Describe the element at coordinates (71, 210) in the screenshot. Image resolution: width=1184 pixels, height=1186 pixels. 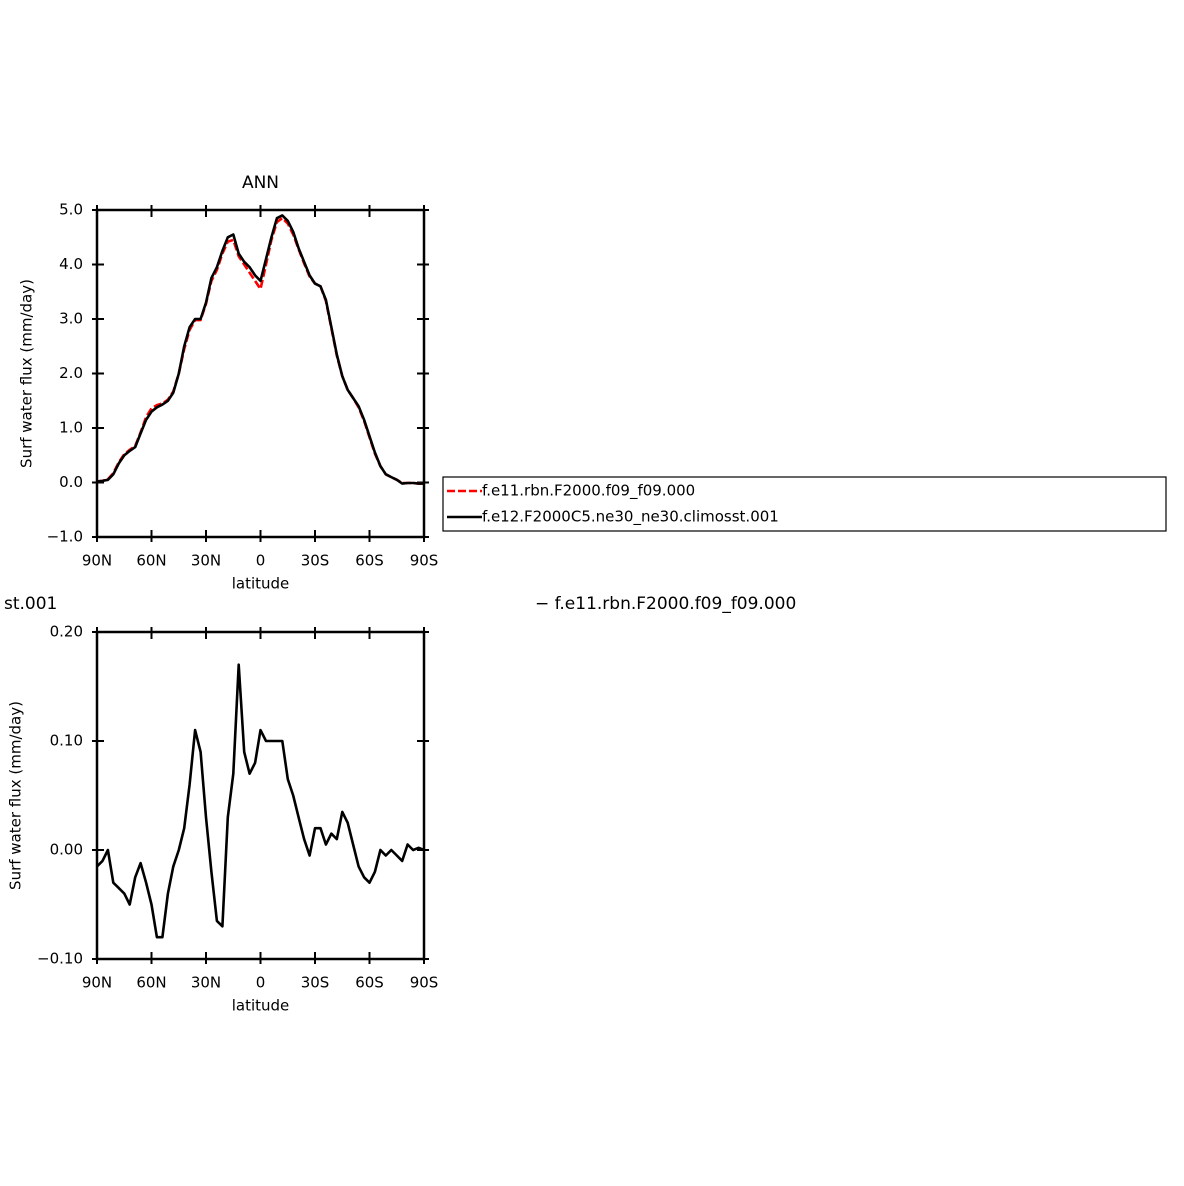
I see `y-tick-label: 5.0` at that location.